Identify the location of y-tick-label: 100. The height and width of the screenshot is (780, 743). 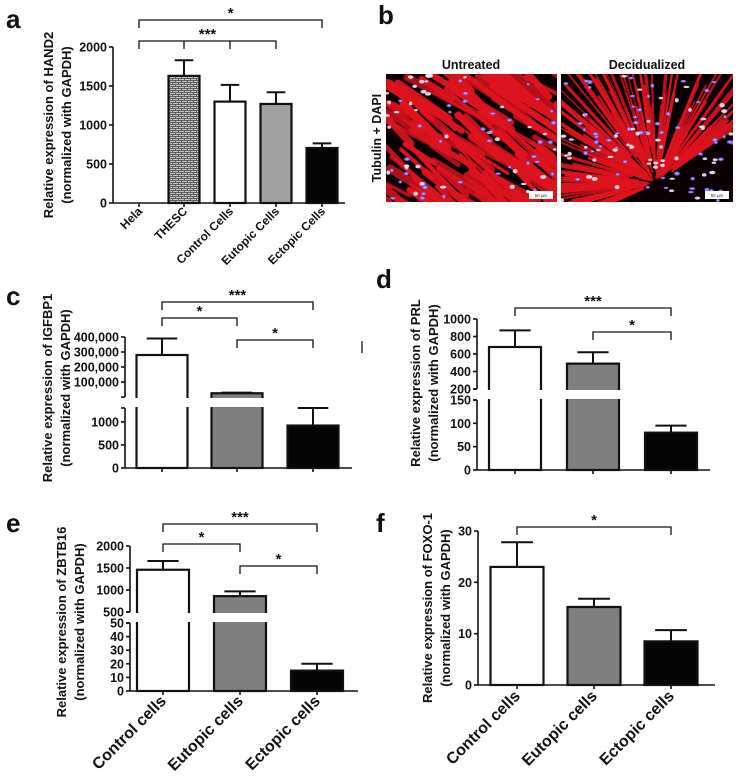
(460, 424).